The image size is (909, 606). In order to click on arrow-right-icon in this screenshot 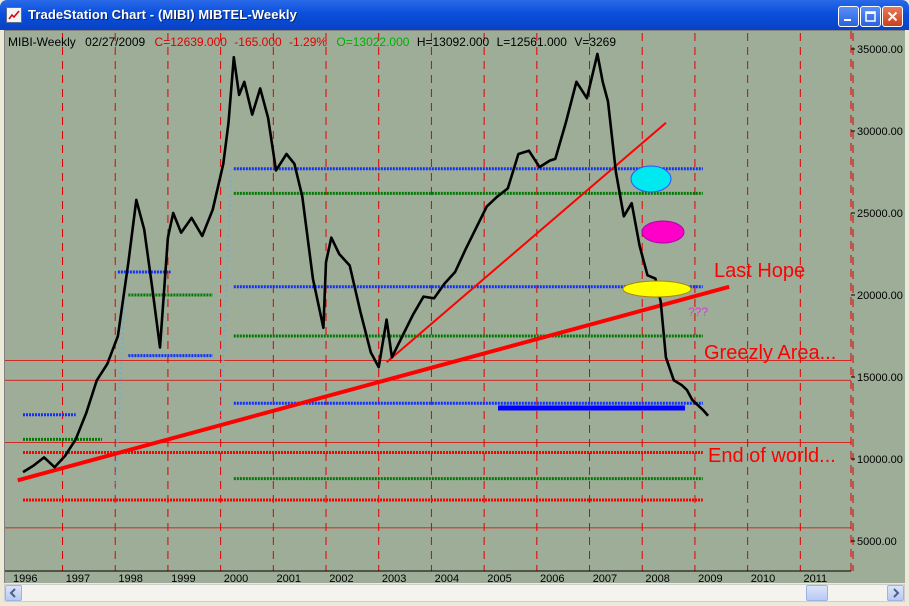, I will do `click(896, 593)`.